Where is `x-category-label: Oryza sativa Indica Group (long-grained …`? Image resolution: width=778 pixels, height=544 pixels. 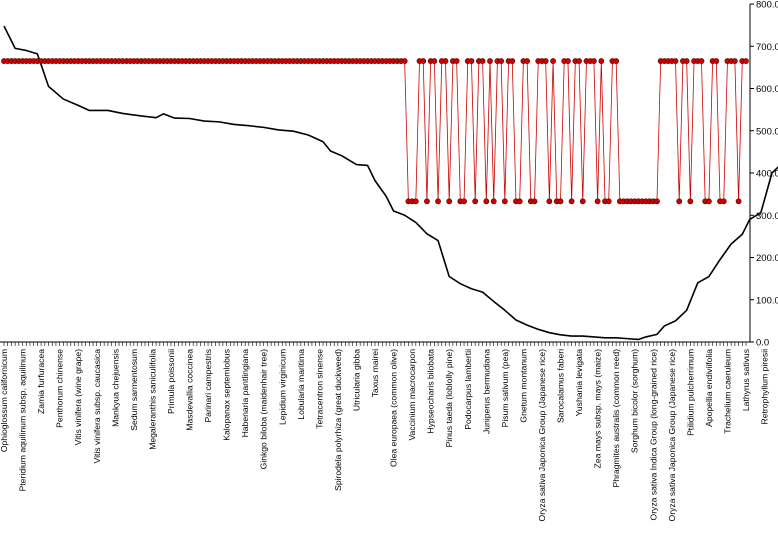 x-category-label: Oryza sativa Indica Group (long-grained … is located at coordinates (653, 435).